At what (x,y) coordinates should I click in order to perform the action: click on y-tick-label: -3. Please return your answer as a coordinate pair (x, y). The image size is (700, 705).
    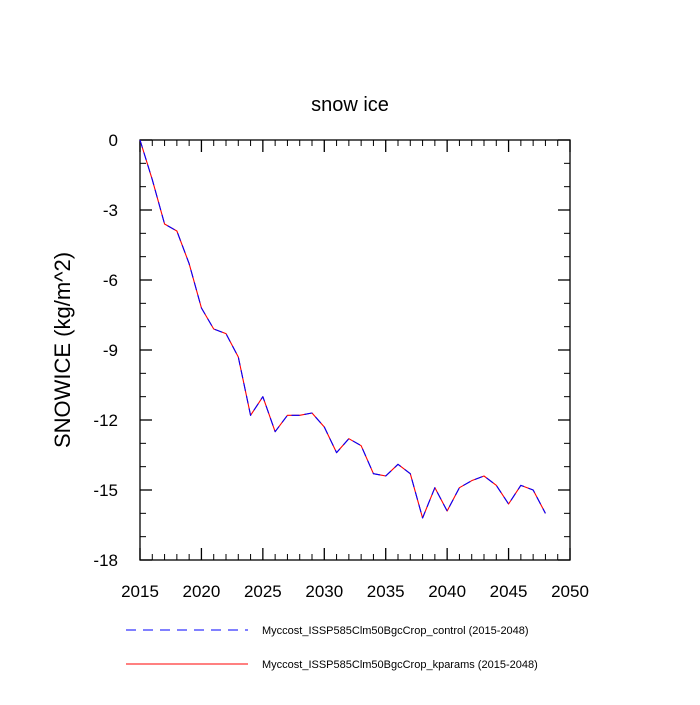
    Looking at the image, I should click on (110, 210).